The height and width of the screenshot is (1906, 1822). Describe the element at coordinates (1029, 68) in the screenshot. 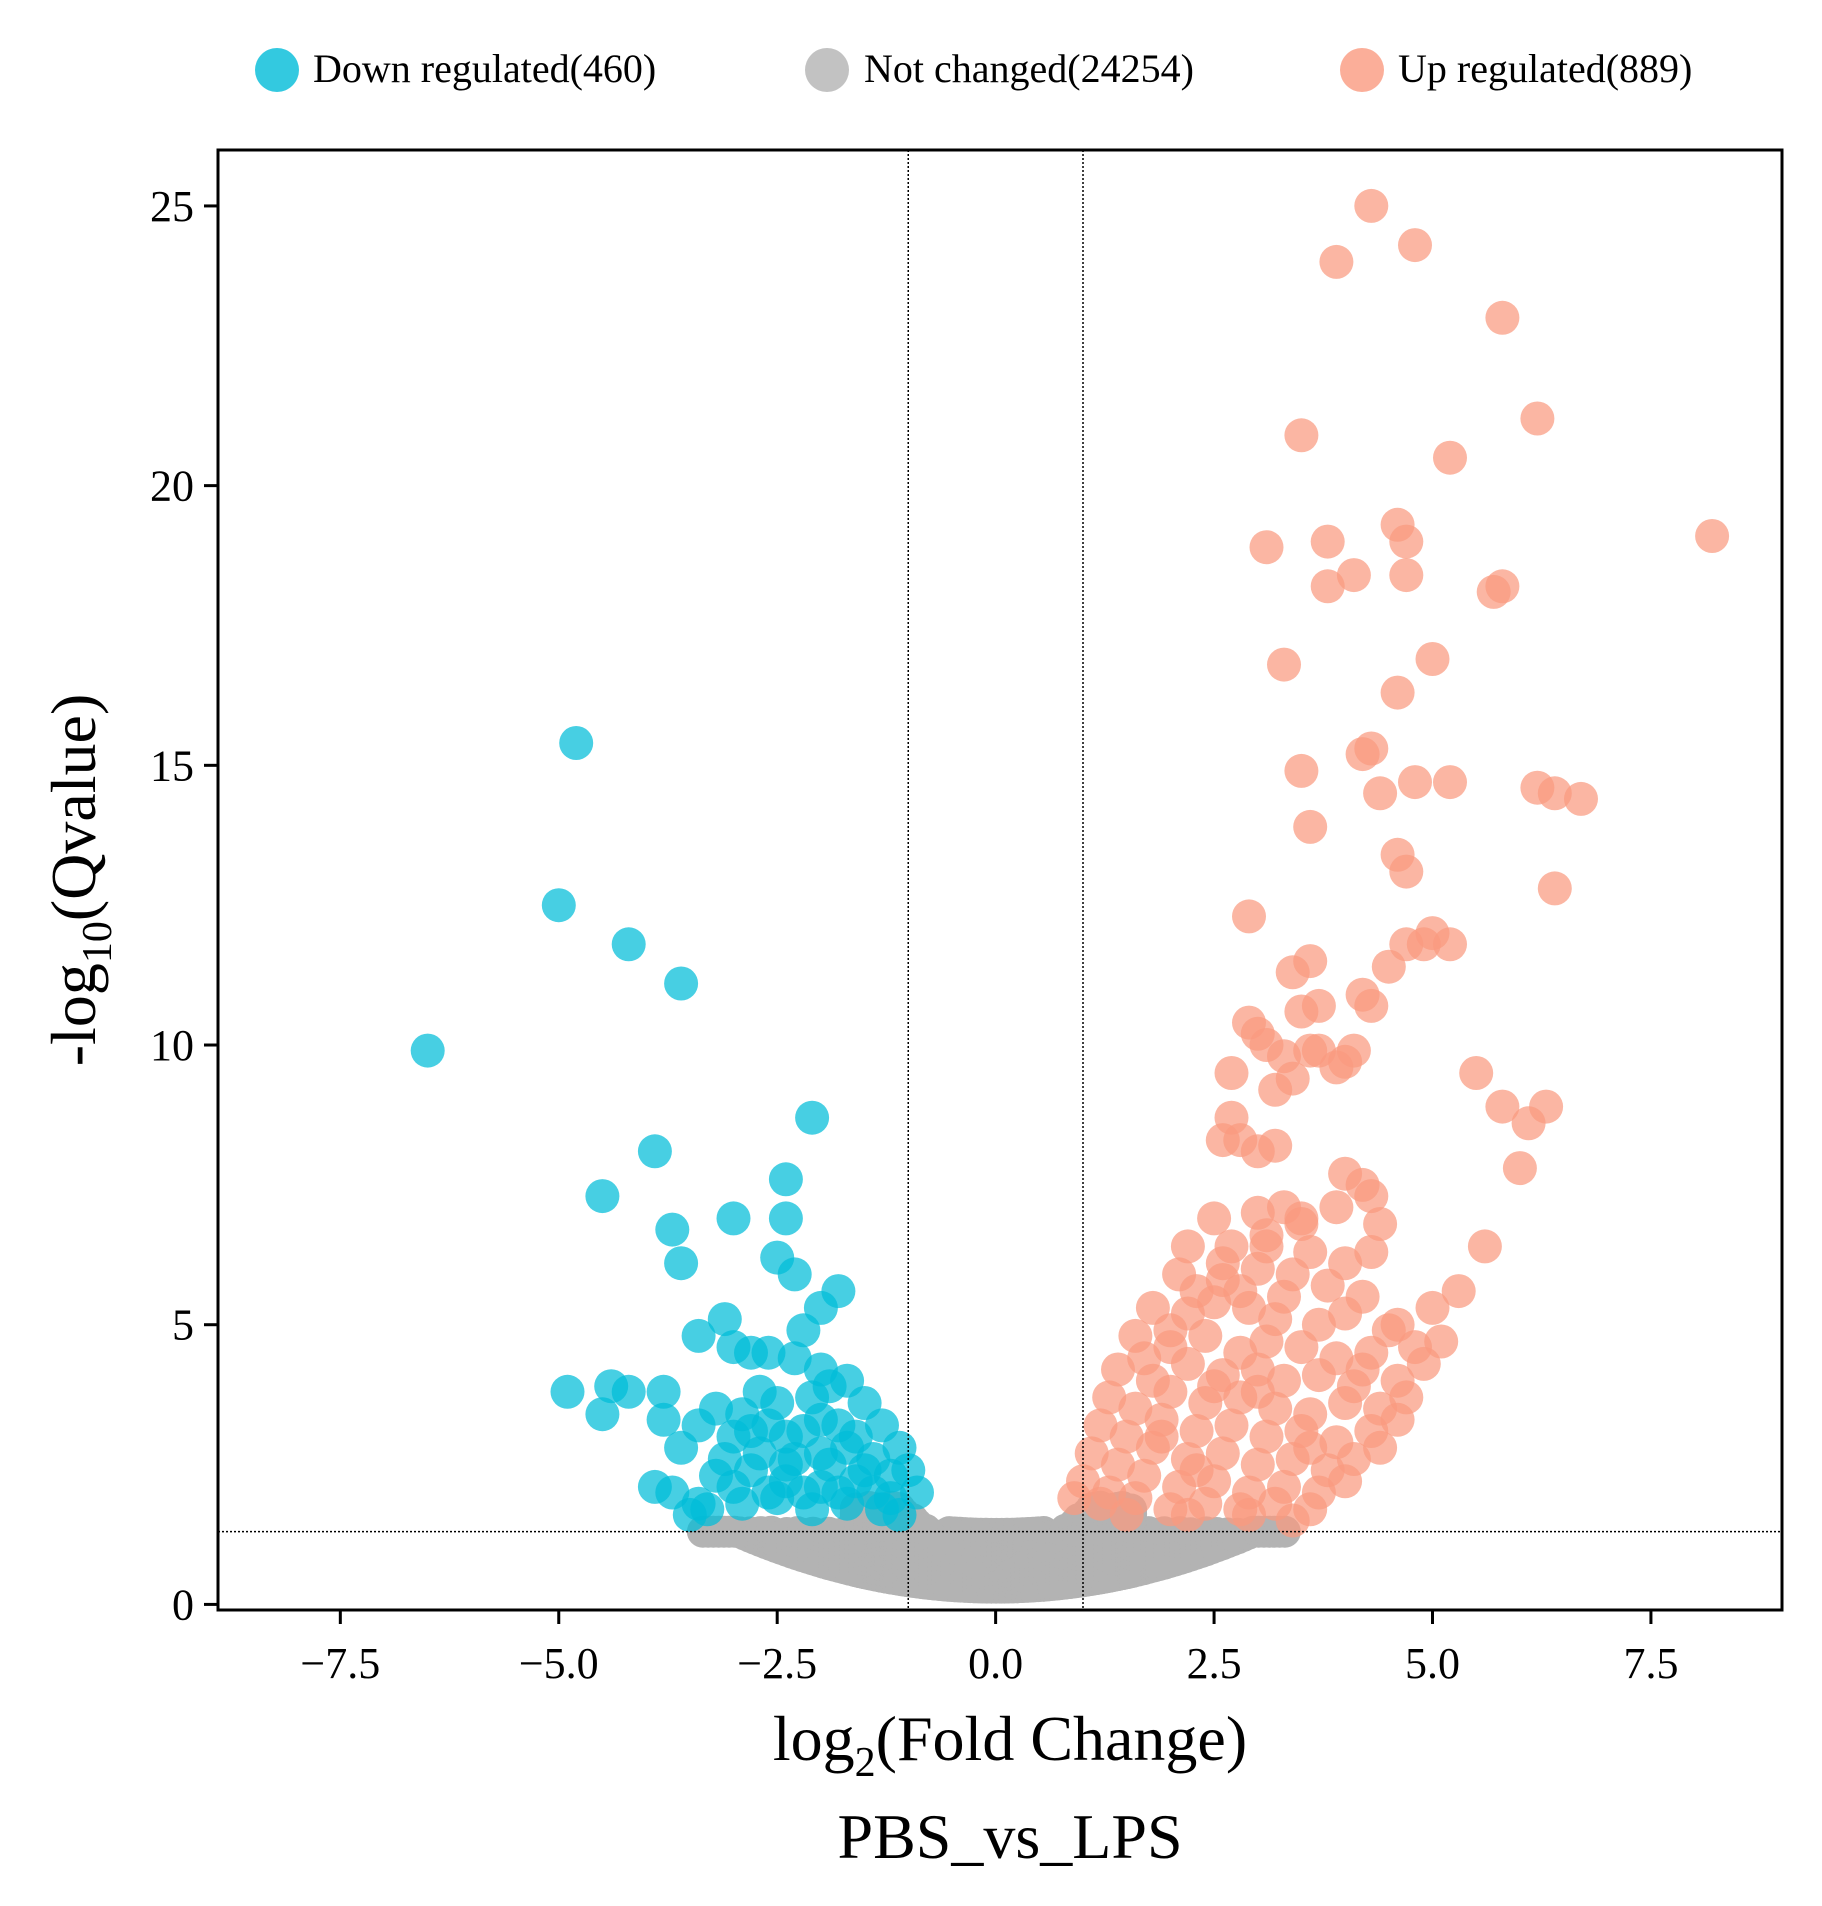

I see `legend-label-not-changed: Not changed(24254)` at that location.